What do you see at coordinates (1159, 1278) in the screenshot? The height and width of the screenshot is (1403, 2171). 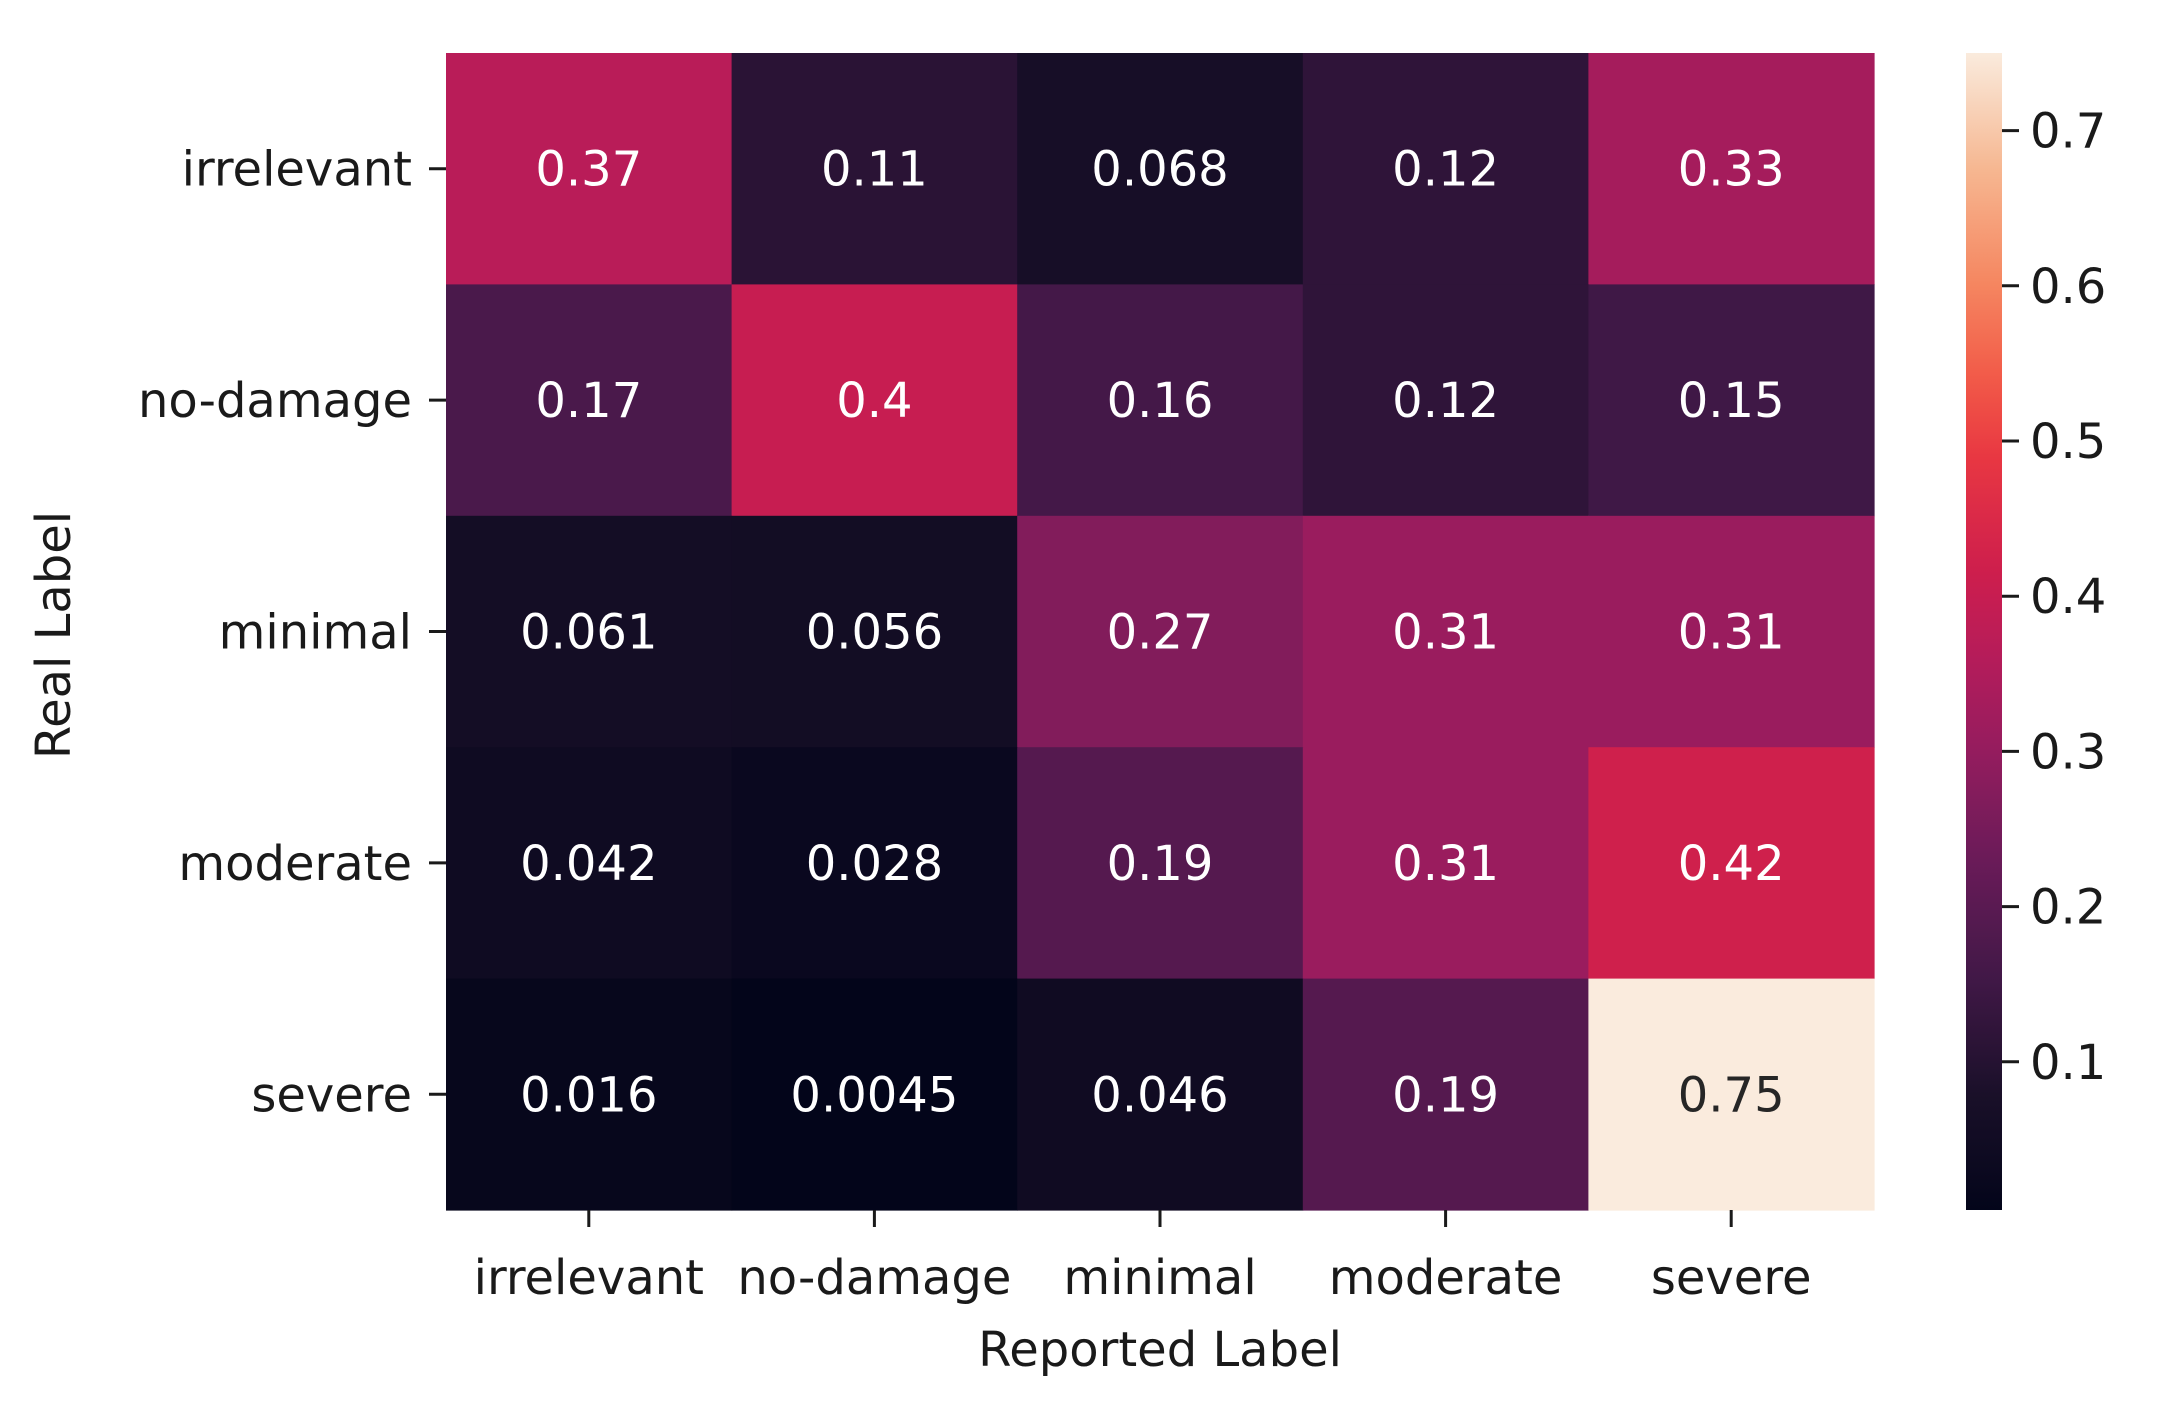 I see `x-tick-label: minimal` at bounding box center [1159, 1278].